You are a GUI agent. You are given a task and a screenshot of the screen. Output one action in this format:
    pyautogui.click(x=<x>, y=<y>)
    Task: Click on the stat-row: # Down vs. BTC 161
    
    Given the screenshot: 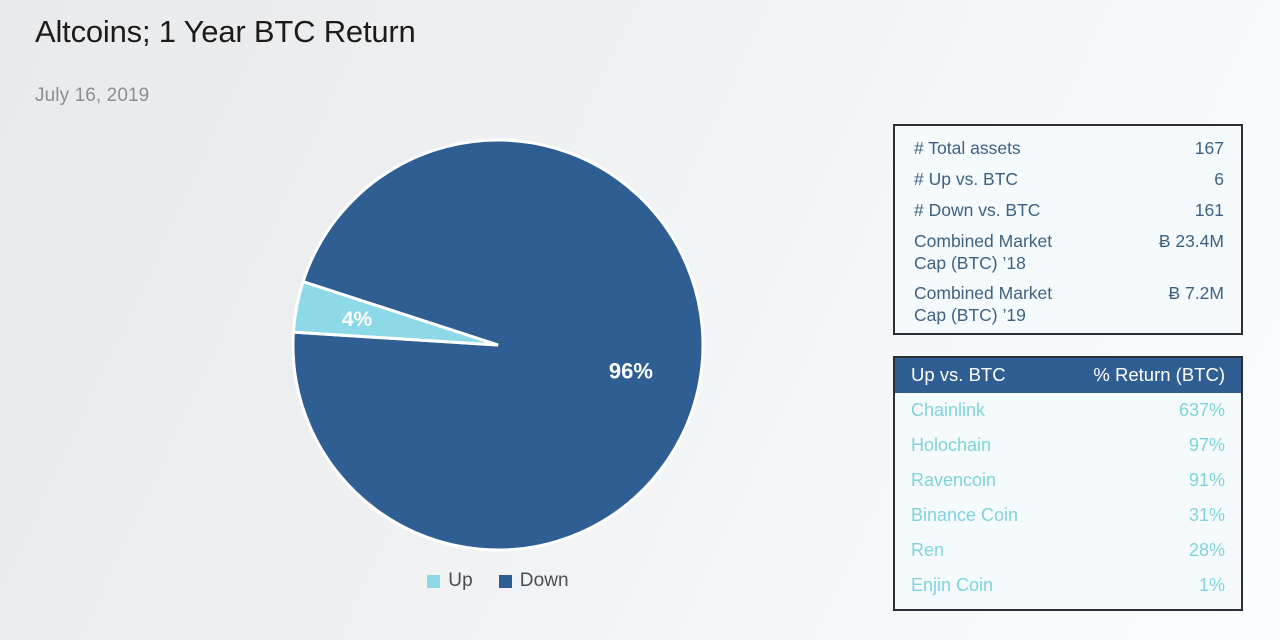 What is the action you would take?
    pyautogui.click(x=1069, y=210)
    